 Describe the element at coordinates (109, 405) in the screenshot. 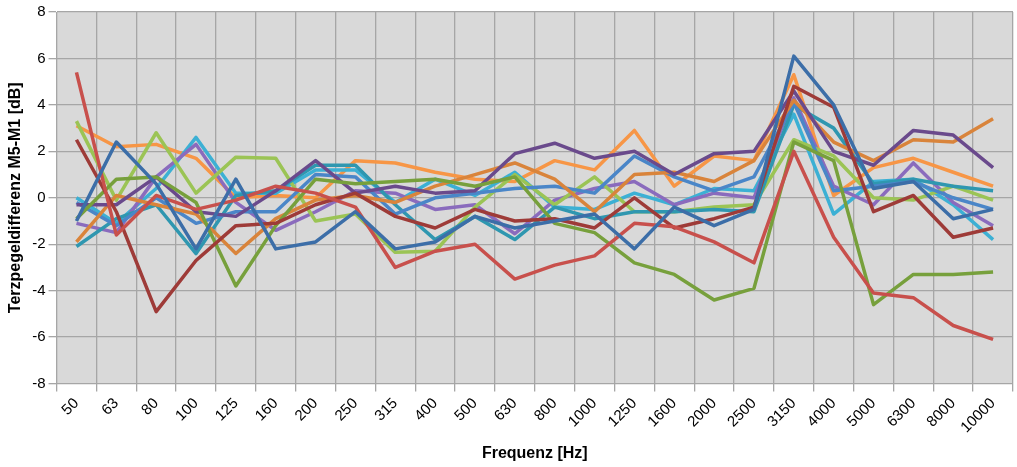

I see `x-tick-label: 63` at that location.